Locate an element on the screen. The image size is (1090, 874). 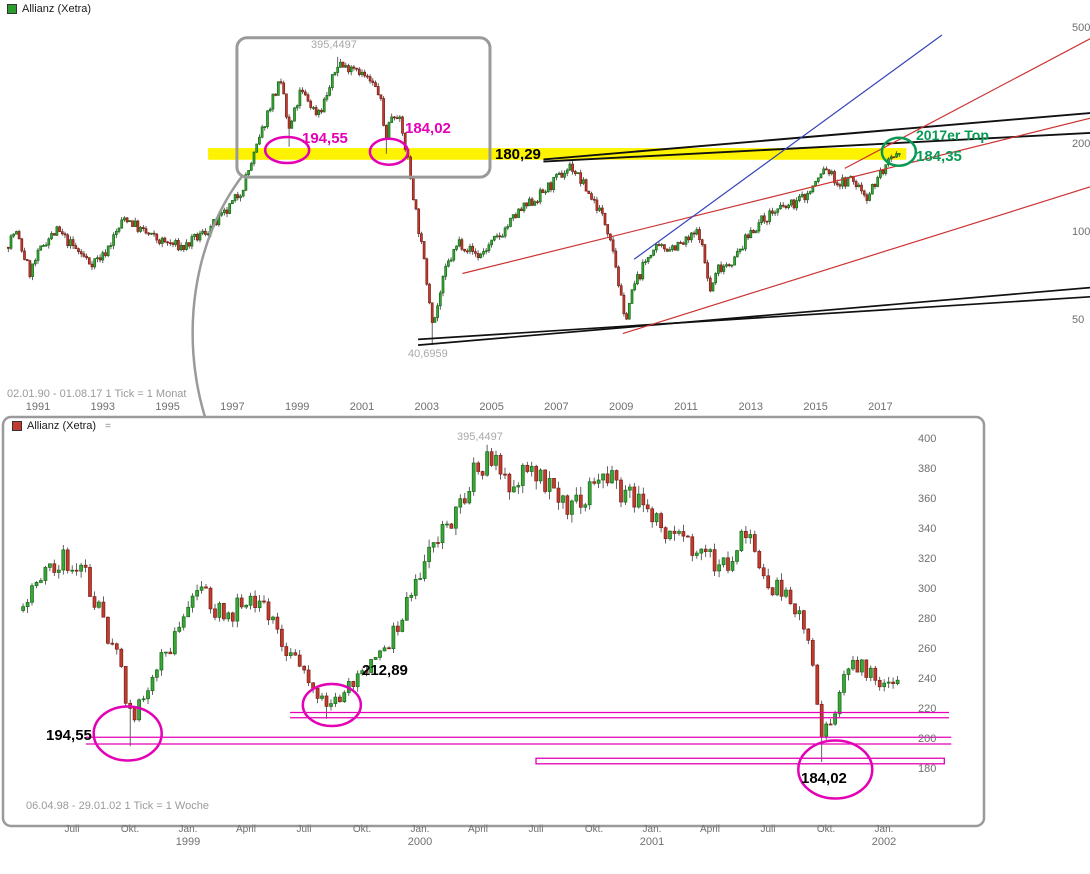
axis-tick-label: 320 is located at coordinates (927, 559).